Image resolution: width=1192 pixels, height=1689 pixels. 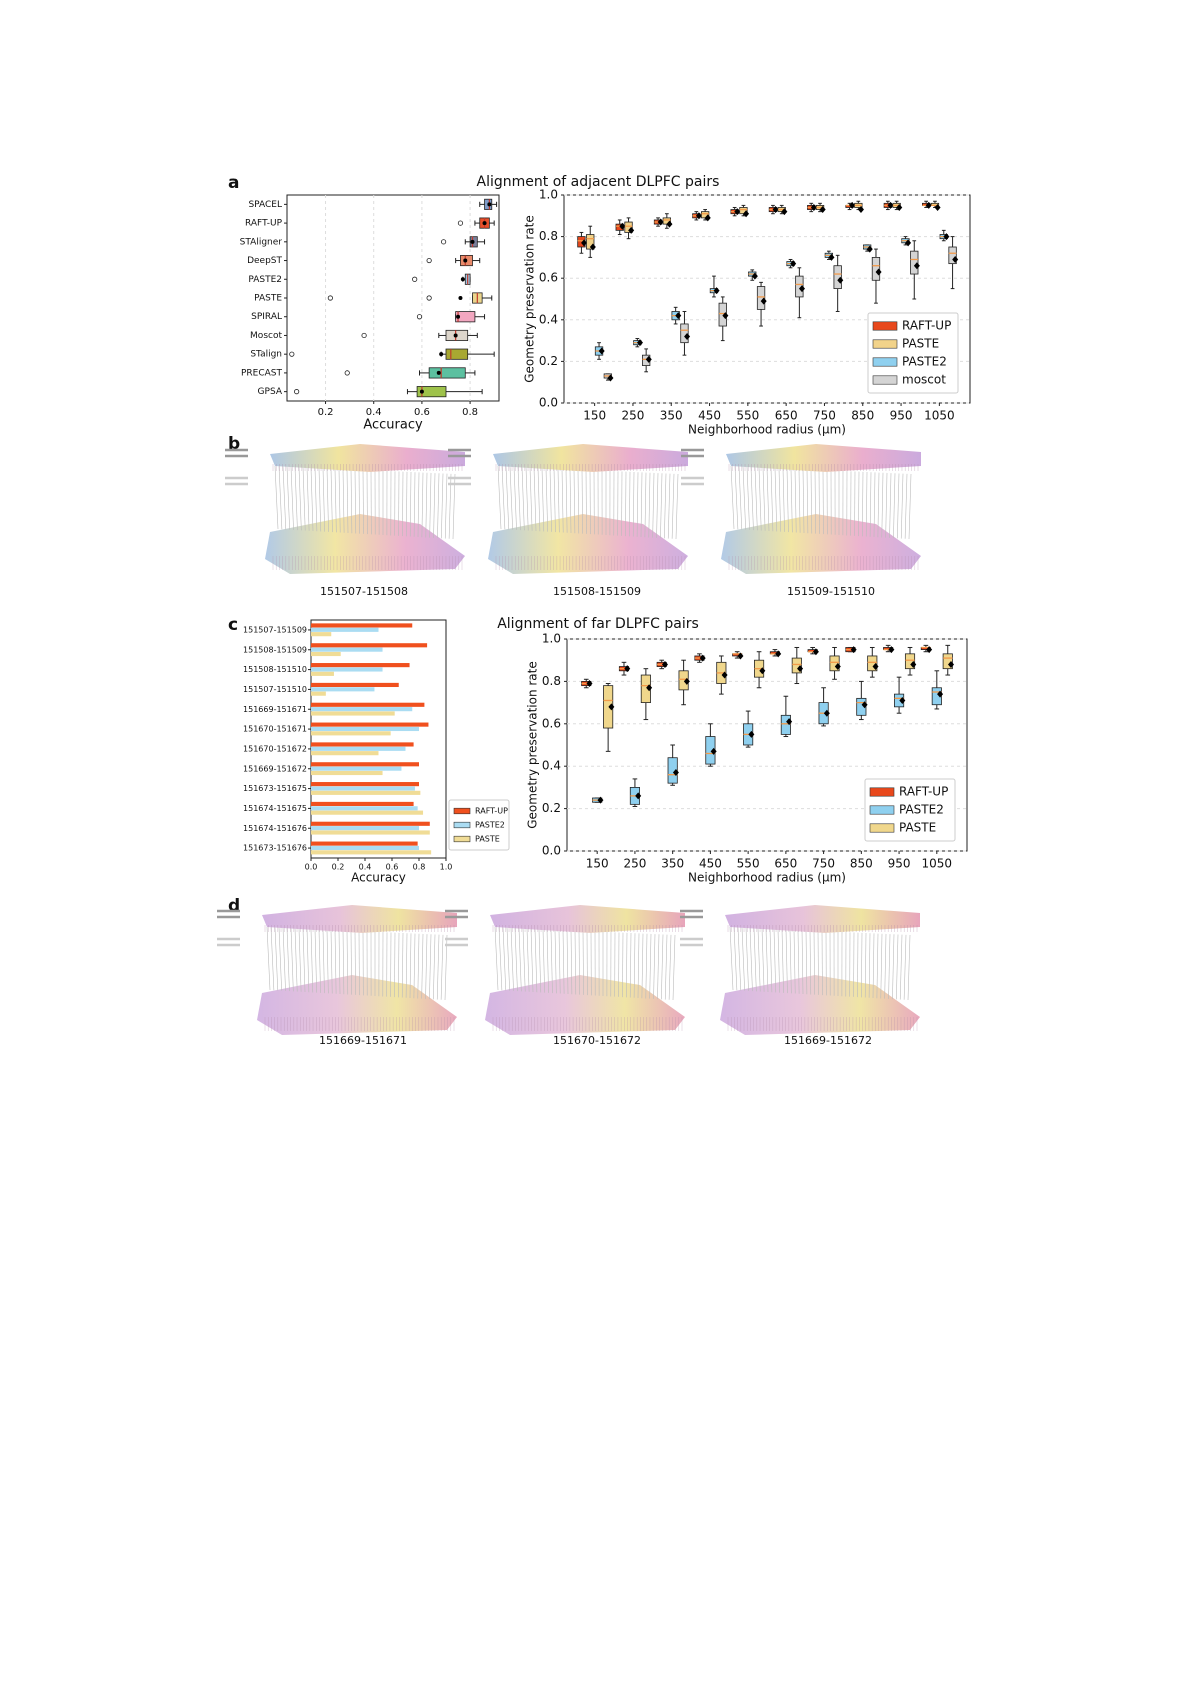 I want to click on x-axis-label: Neighborhood radius (μm), so click(x=767, y=430).